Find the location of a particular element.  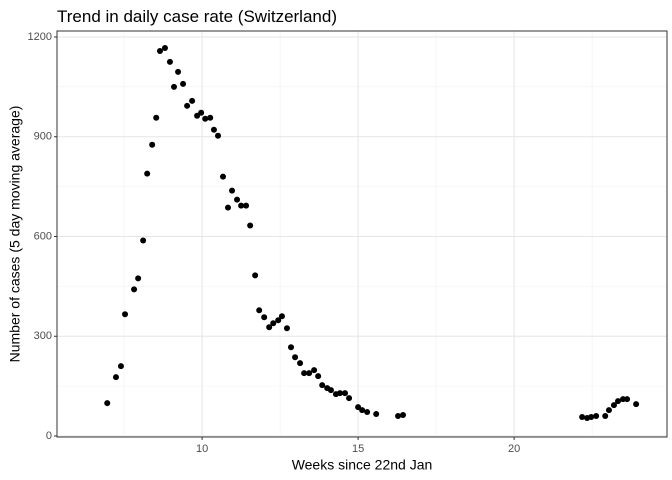

y-tick-label: 300 is located at coordinates (43, 336).